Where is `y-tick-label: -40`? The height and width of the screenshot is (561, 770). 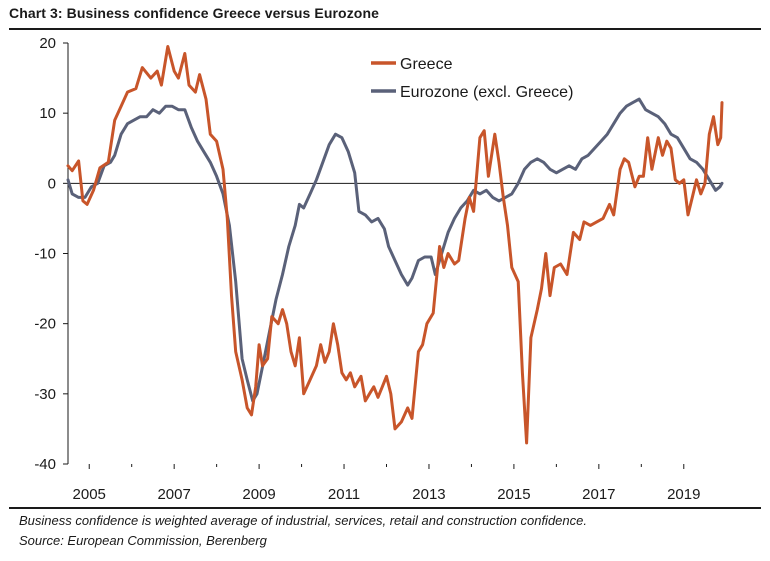 y-tick-label: -40 is located at coordinates (45, 464).